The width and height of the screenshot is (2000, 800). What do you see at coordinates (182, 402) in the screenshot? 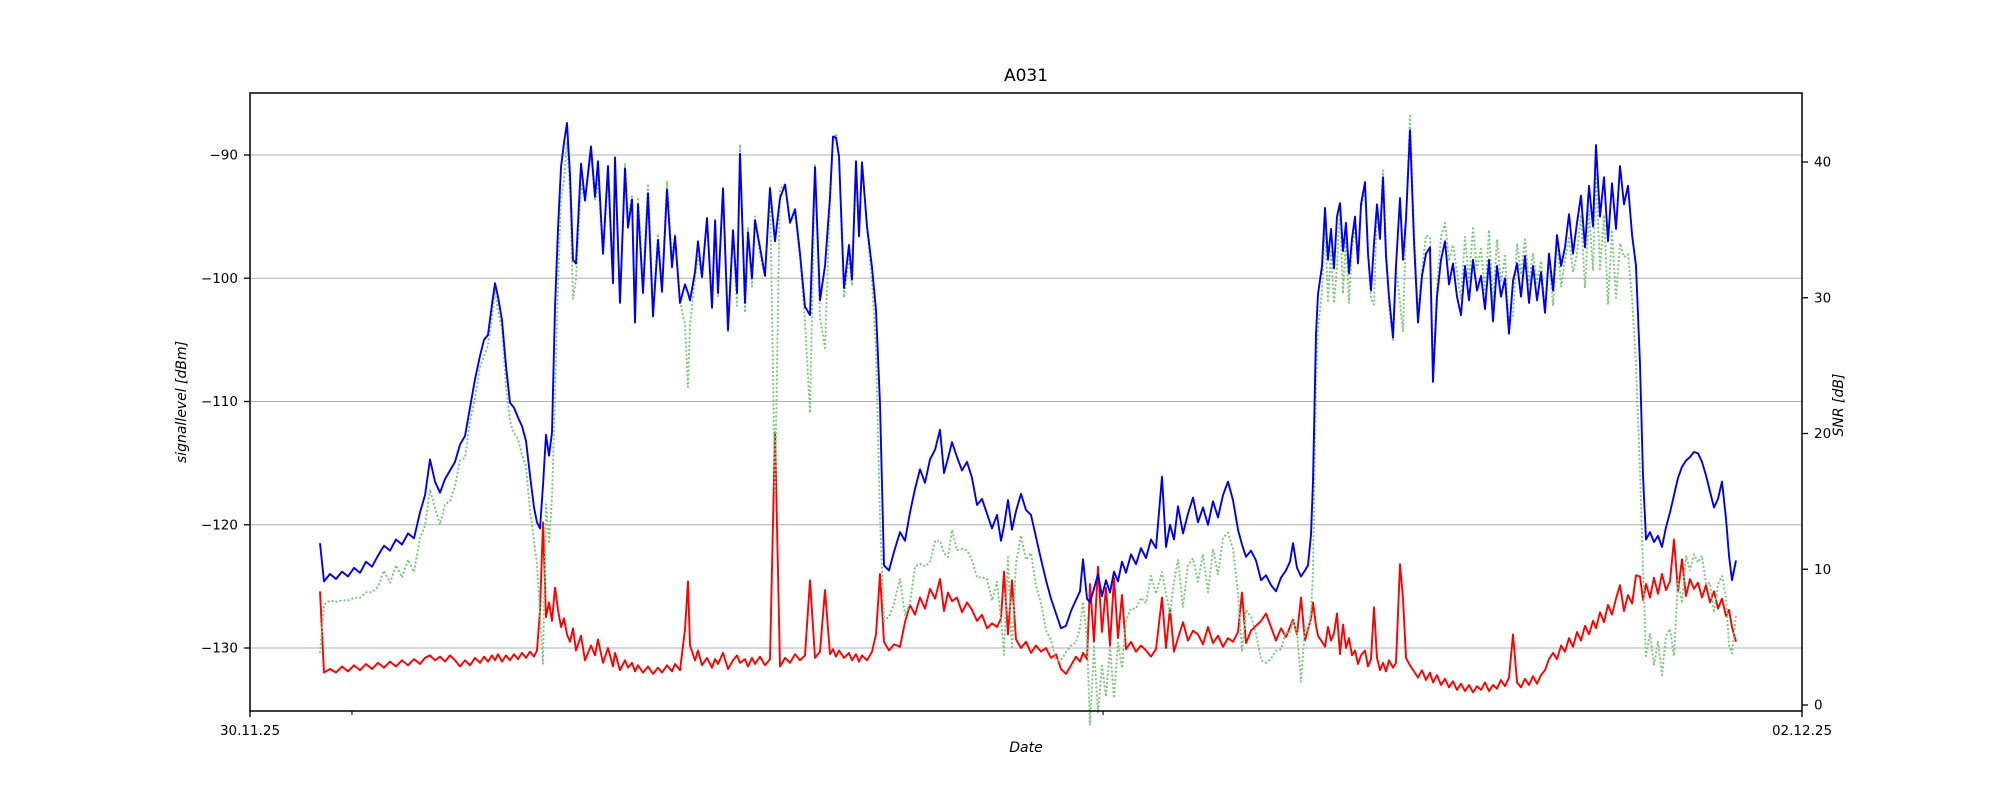
I see `left-axis-label: signallevel [dBm]` at bounding box center [182, 402].